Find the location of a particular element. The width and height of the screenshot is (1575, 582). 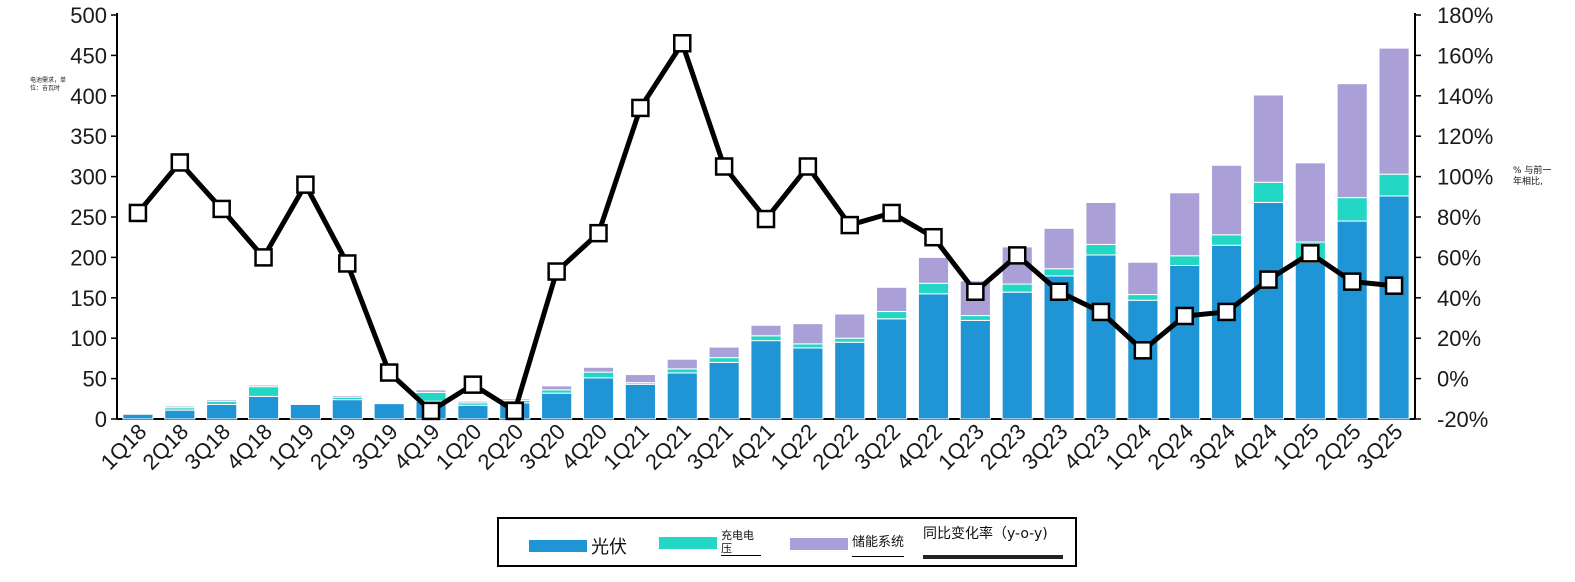

x-tick-label: 4Q21 is located at coordinates (752, 447).